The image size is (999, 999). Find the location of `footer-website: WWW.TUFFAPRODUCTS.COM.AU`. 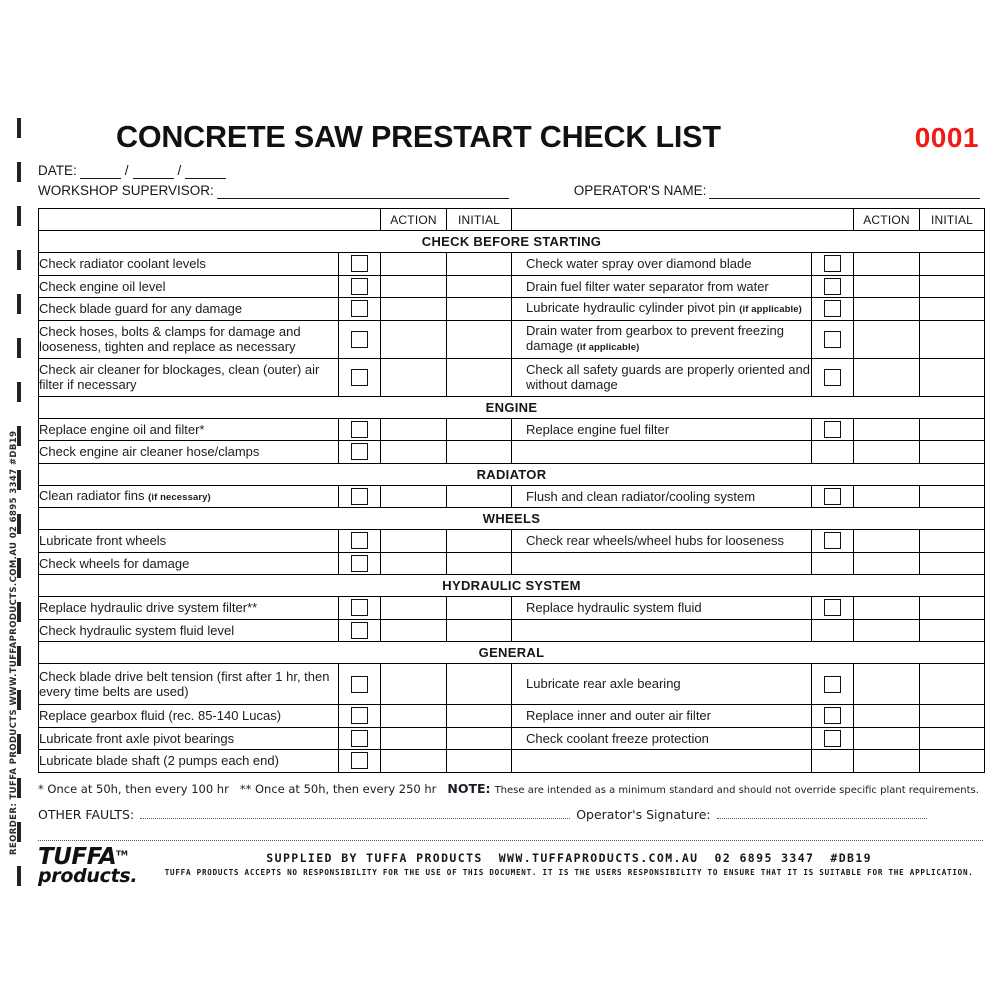

footer-website: WWW.TUFFAPRODUCTS.COM.AU is located at coordinates (598, 857).